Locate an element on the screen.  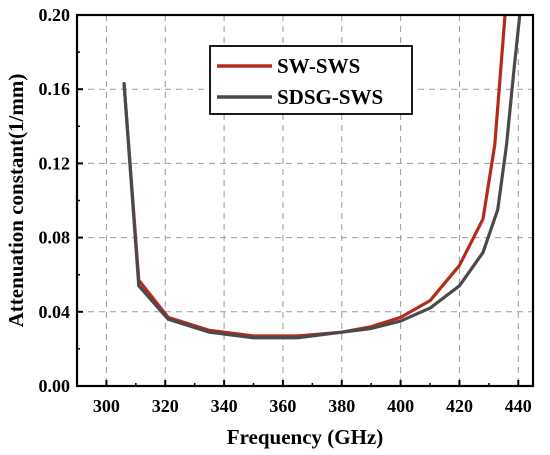
legend-label-sdsg-sws: SDSG-SWS is located at coordinates (330, 97).